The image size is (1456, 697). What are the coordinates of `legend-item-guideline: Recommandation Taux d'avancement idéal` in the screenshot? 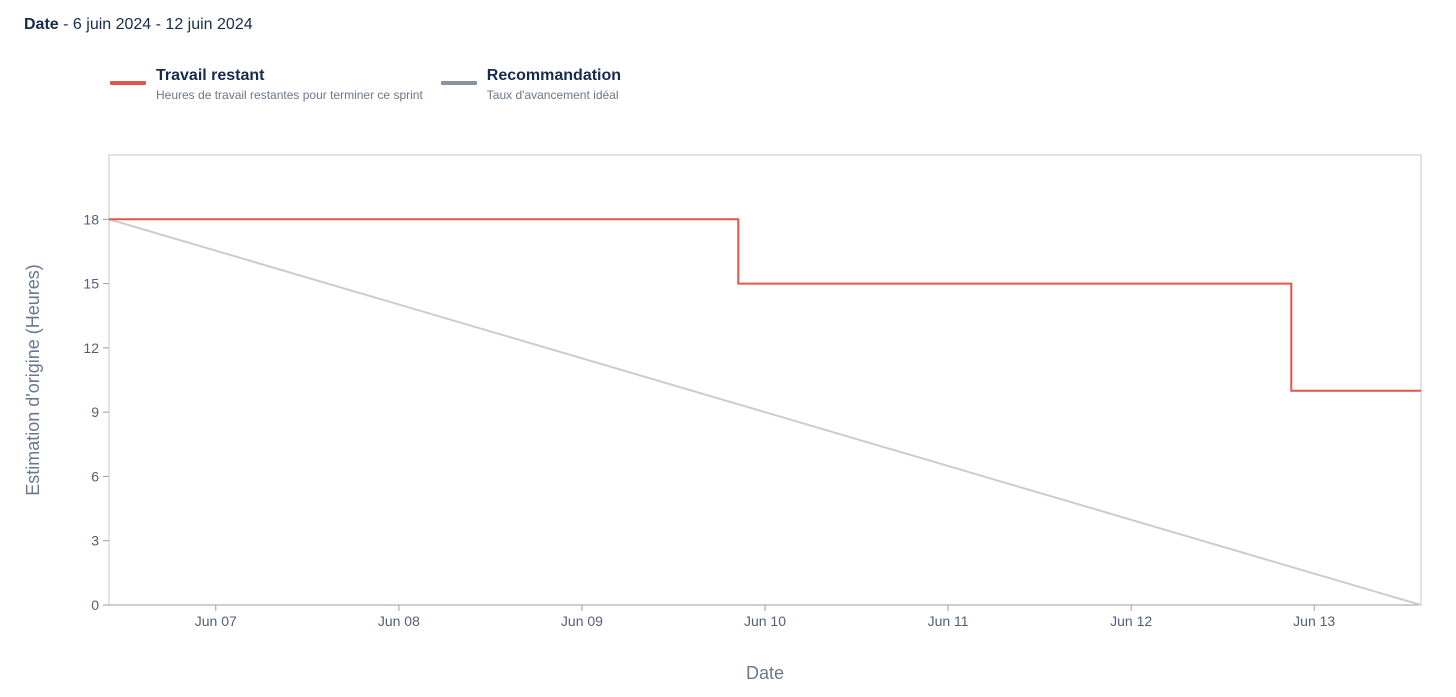 It's located at (531, 84).